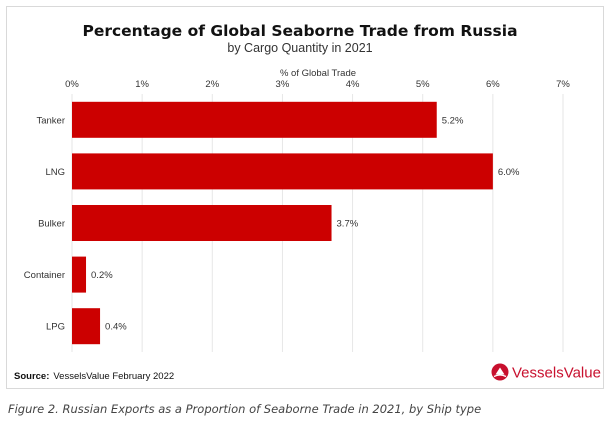 The height and width of the screenshot is (428, 612). What do you see at coordinates (55, 172) in the screenshot?
I see `category-label: LNG` at bounding box center [55, 172].